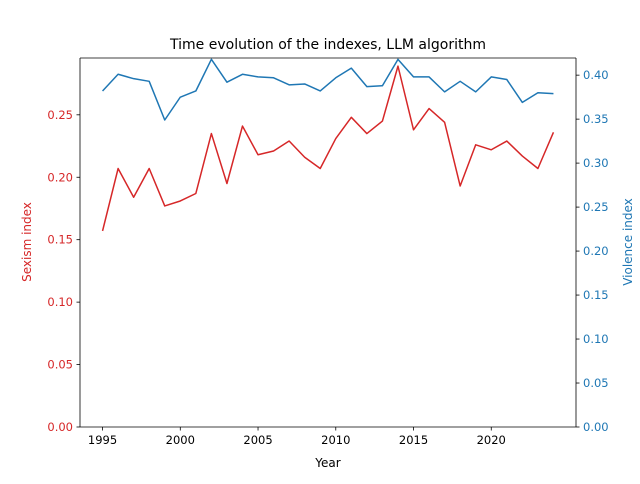  I want to click on right-tick-label: 0.30, so click(596, 163).